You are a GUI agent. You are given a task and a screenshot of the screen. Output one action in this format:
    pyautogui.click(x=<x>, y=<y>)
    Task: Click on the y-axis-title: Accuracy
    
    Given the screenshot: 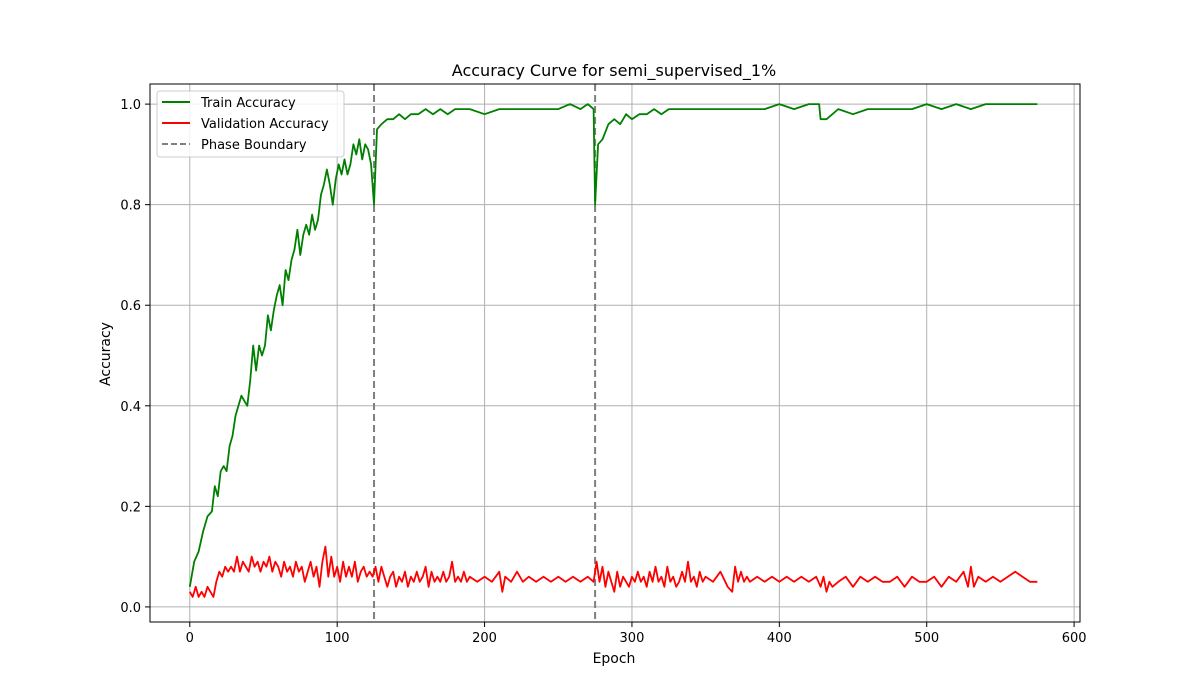 What is the action you would take?
    pyautogui.click(x=106, y=354)
    